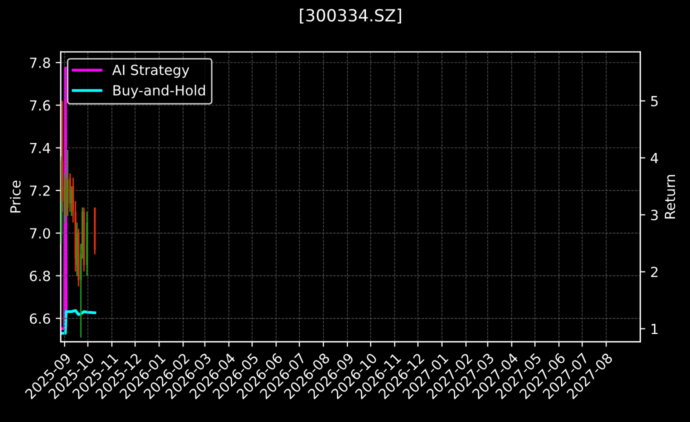  I want to click on line-series, so click(78, 322).